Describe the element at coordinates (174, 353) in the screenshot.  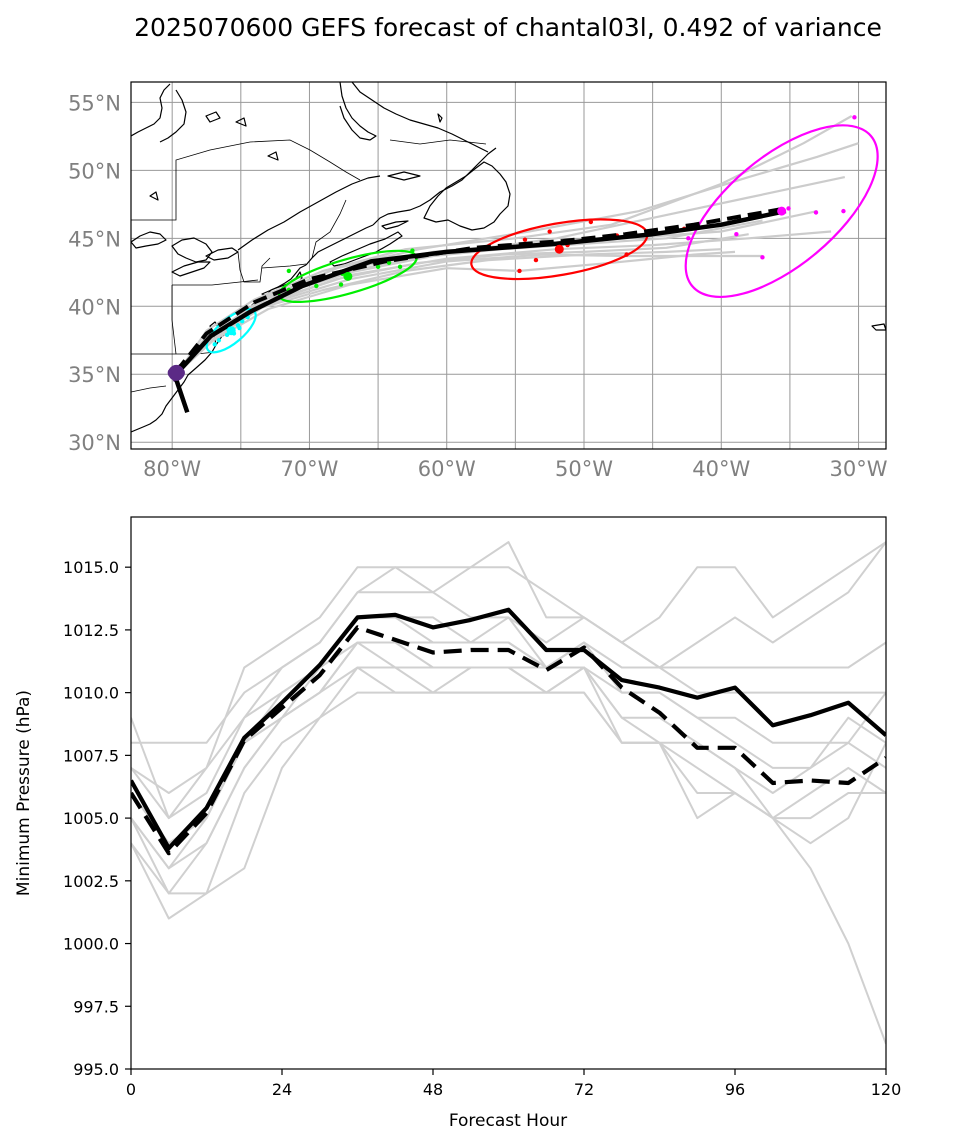
I see `border-north-carolina` at that location.